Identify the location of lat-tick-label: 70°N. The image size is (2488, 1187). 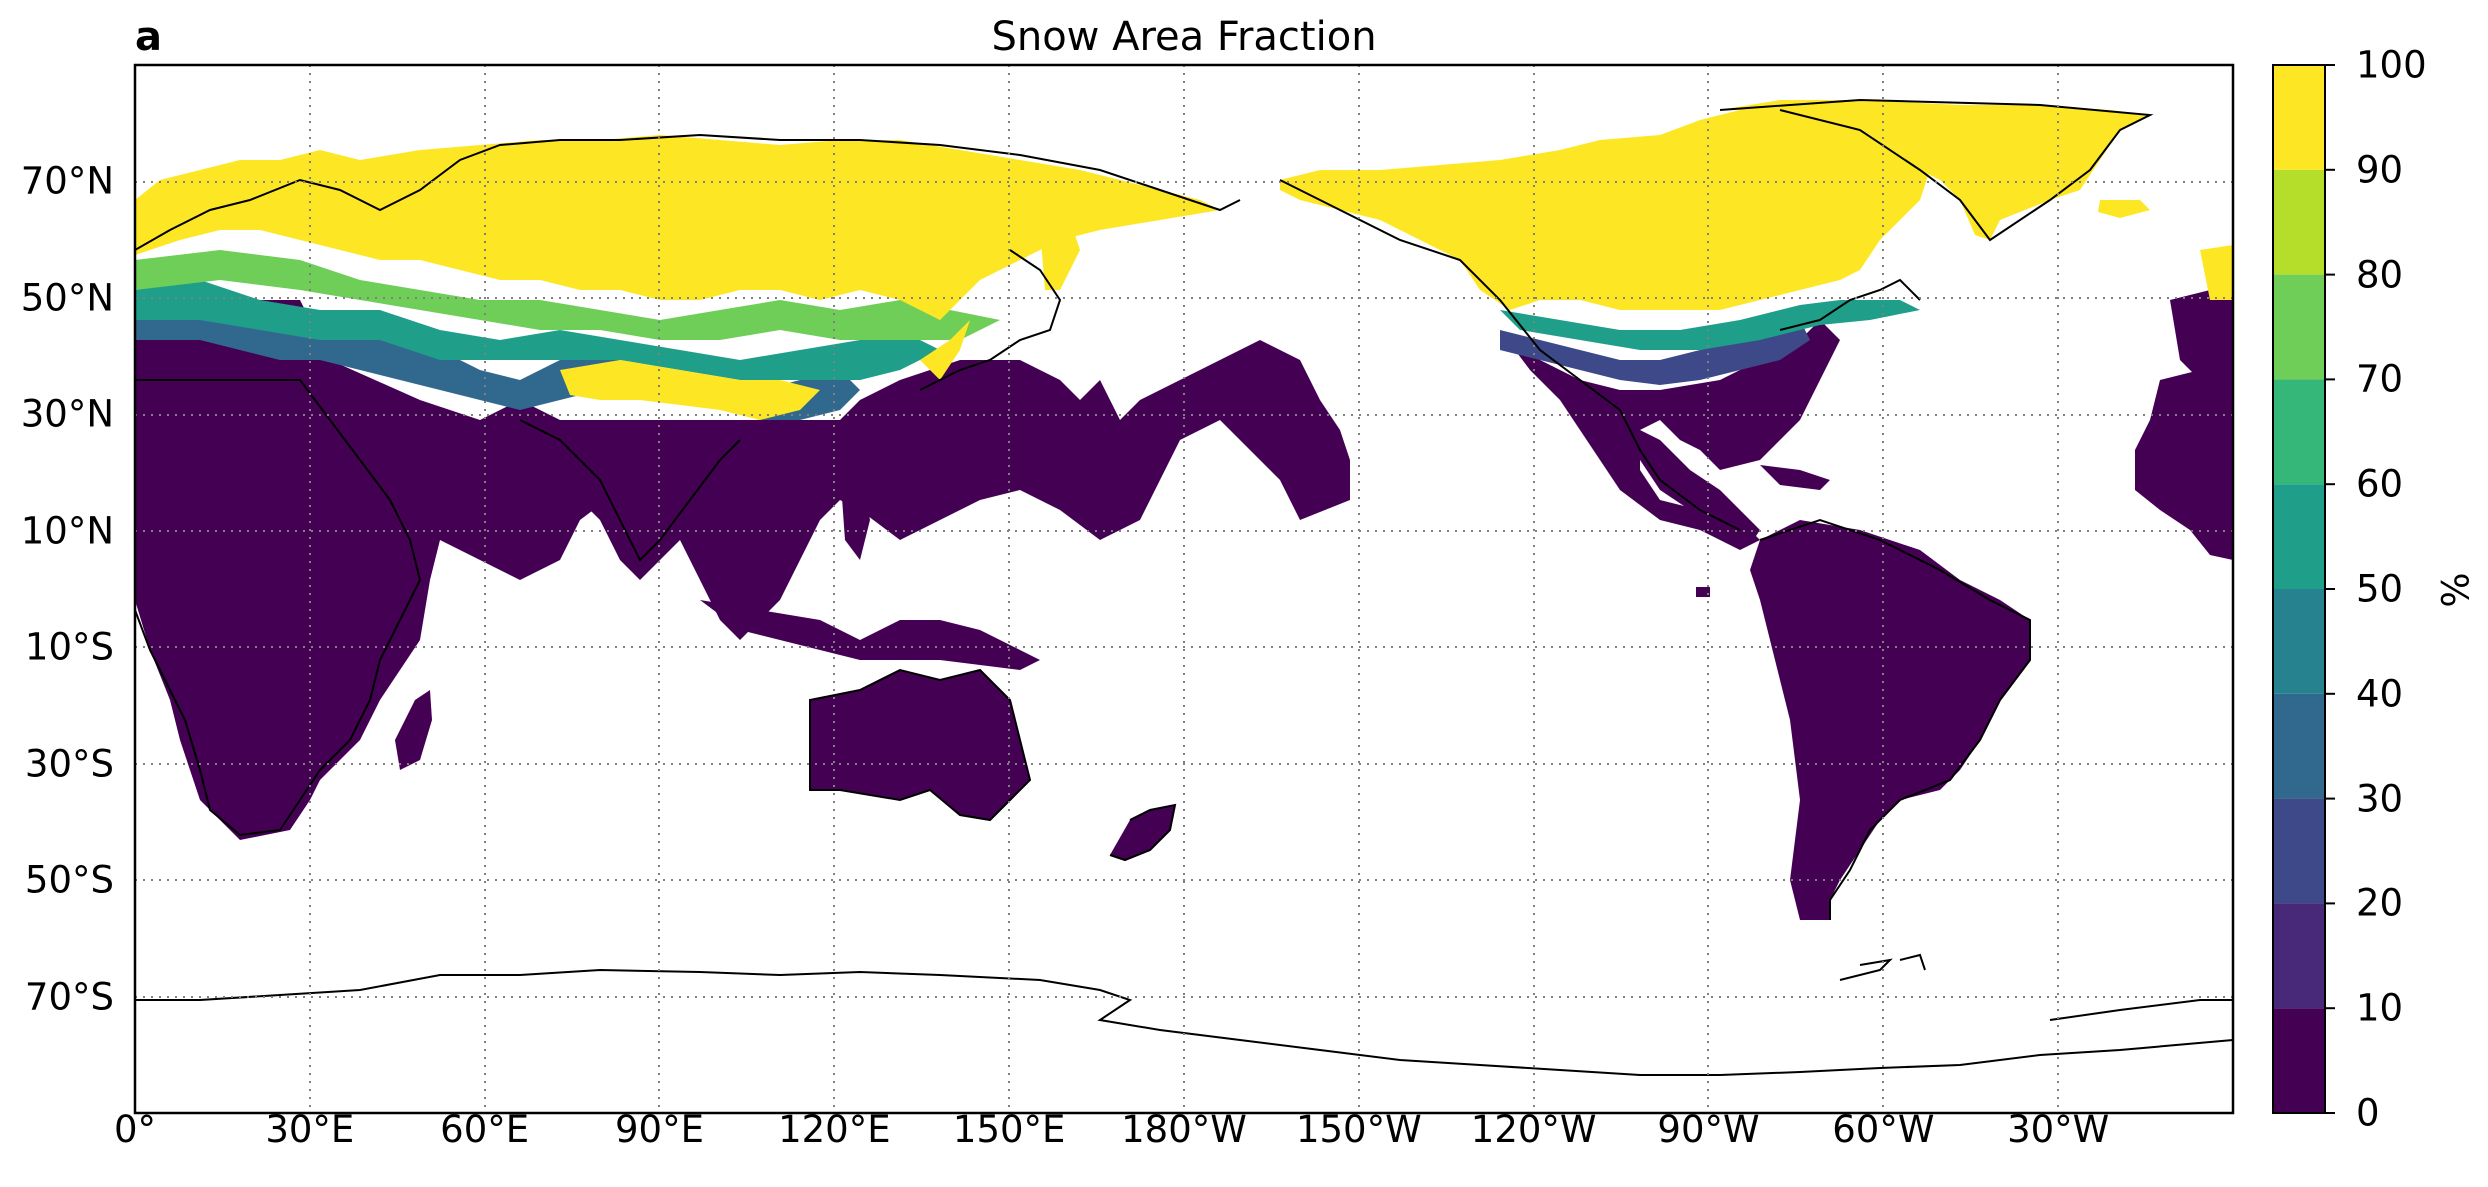
(67, 181).